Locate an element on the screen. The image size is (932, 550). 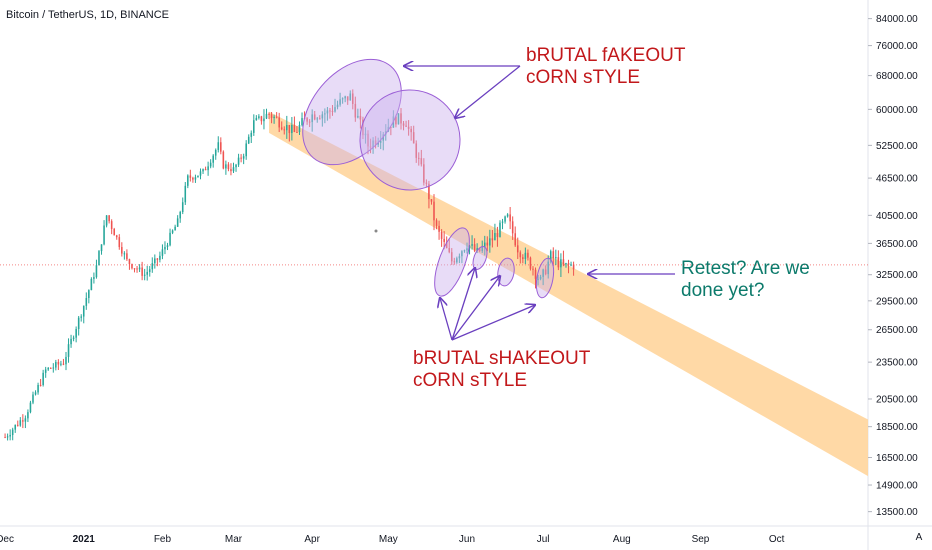
auto-scale-button: A is located at coordinates (919, 537).